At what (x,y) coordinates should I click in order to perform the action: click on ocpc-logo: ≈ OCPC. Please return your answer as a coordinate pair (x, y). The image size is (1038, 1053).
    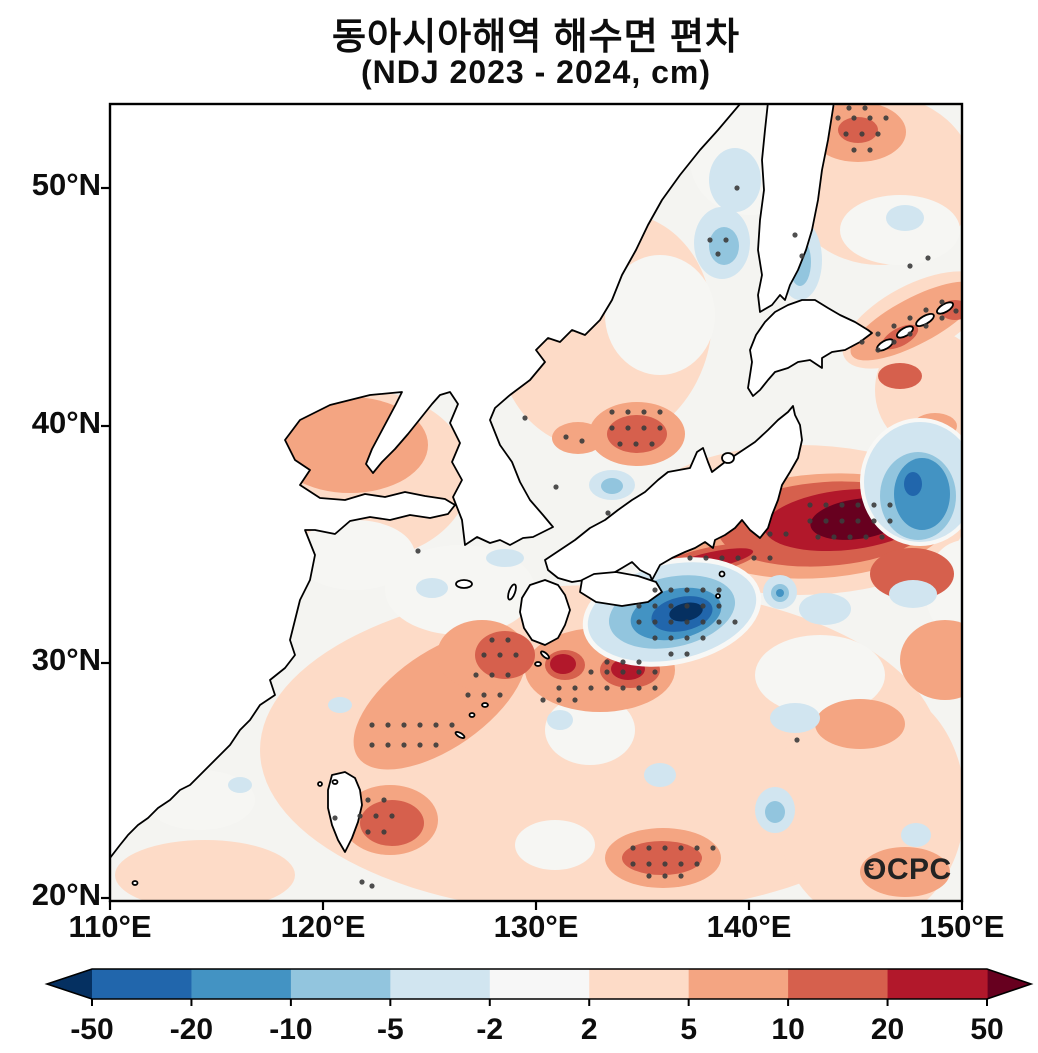
    Looking at the image, I should click on (907, 870).